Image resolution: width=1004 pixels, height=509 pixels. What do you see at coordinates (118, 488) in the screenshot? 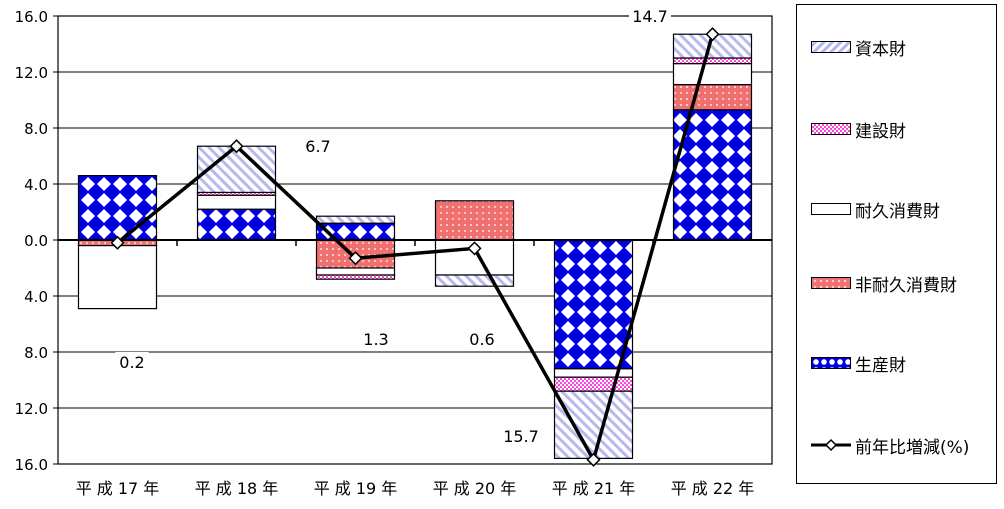
I see `x-tick-label: 平 成 17 年` at bounding box center [118, 488].